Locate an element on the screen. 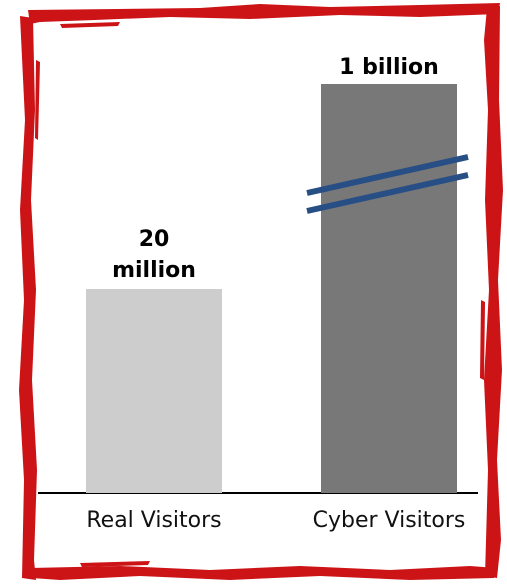 Image resolution: width=507 pixels, height=584 pixels. data-label-cyber-visitors: 1 billion is located at coordinates (389, 67).